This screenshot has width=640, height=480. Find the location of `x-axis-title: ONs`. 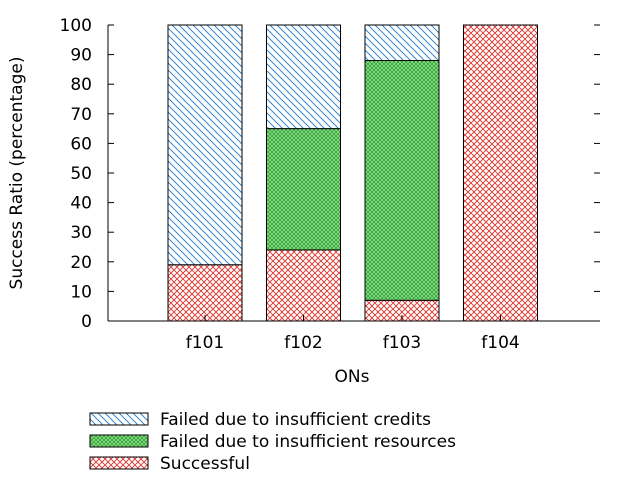

x-axis-title: ONs is located at coordinates (352, 377).